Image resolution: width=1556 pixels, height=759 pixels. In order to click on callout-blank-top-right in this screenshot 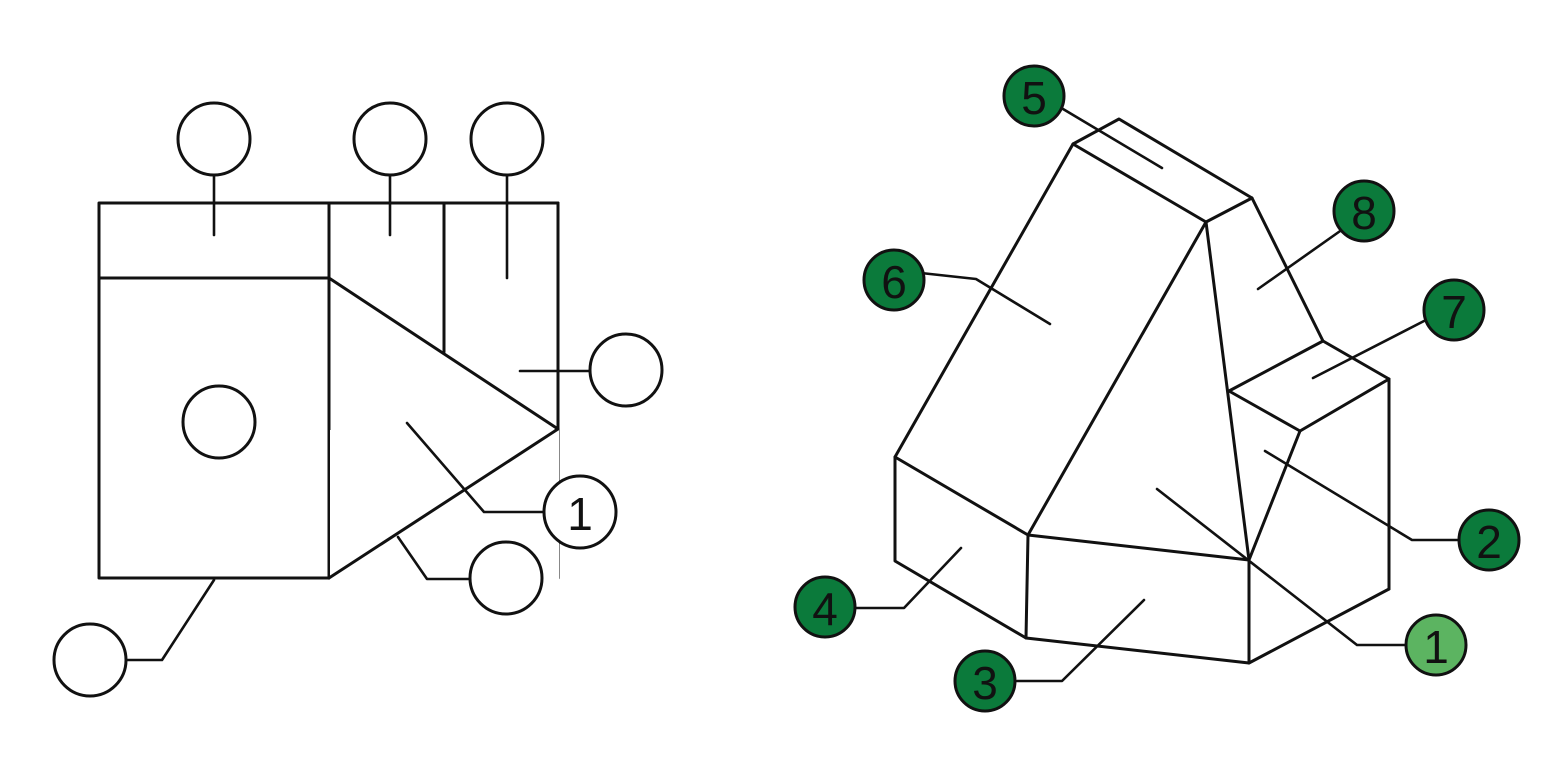, I will do `click(507, 139)`.